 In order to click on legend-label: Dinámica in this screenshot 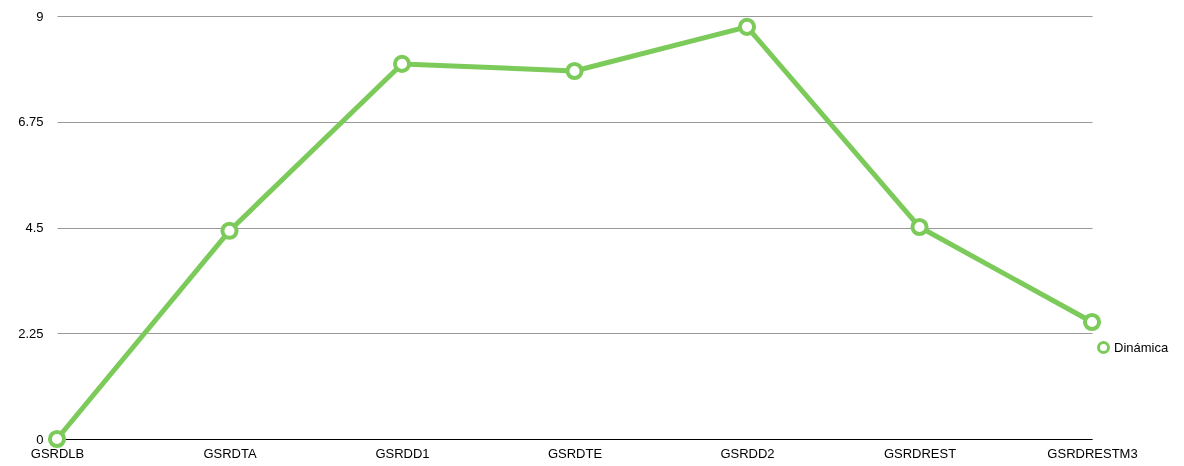, I will do `click(1141, 347)`.